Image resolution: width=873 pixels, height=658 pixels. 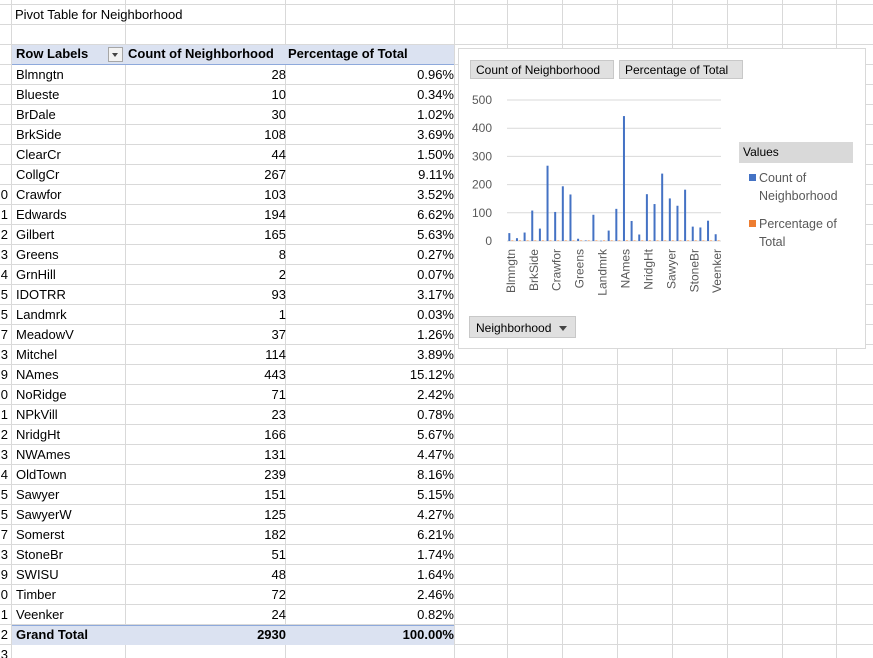 What do you see at coordinates (278, 334) in the screenshot?
I see `row-count: 37` at bounding box center [278, 334].